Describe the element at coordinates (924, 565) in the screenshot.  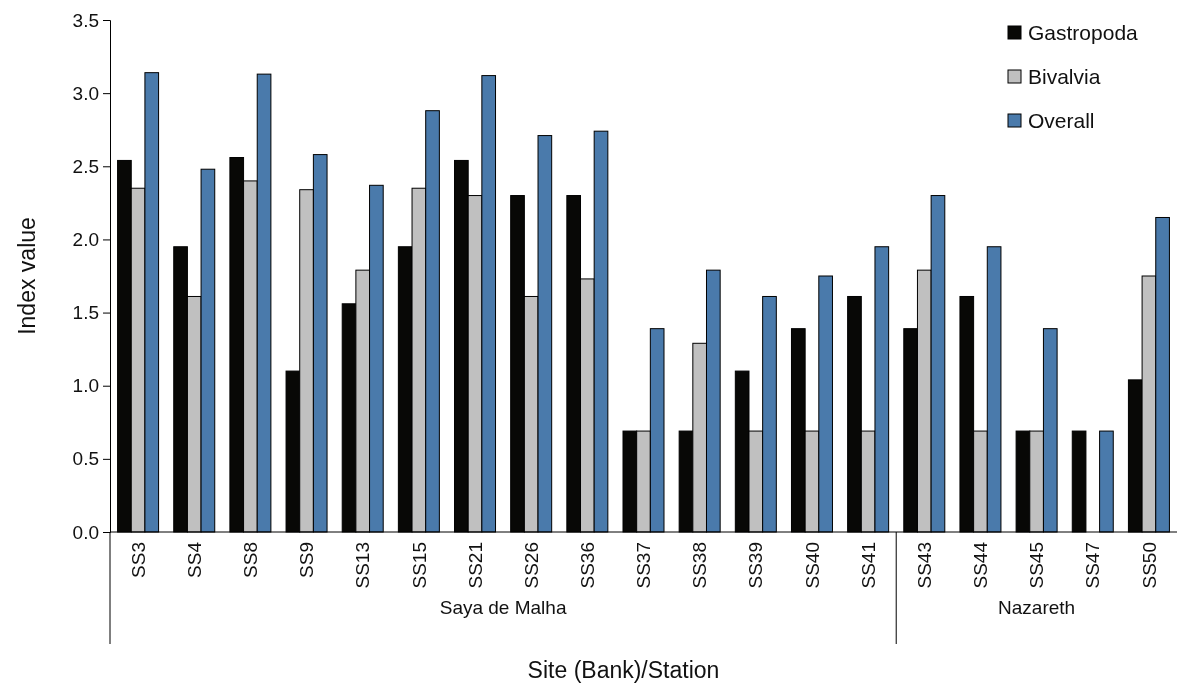
I see `x-tick-label: SS43` at that location.